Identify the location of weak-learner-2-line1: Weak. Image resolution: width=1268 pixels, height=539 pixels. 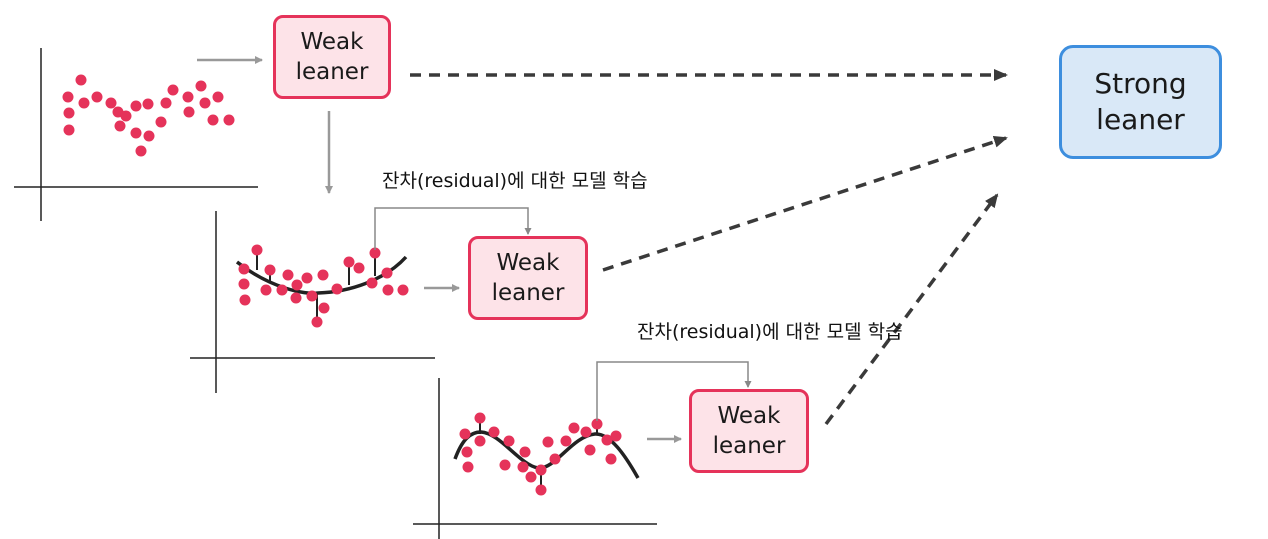
(528, 263).